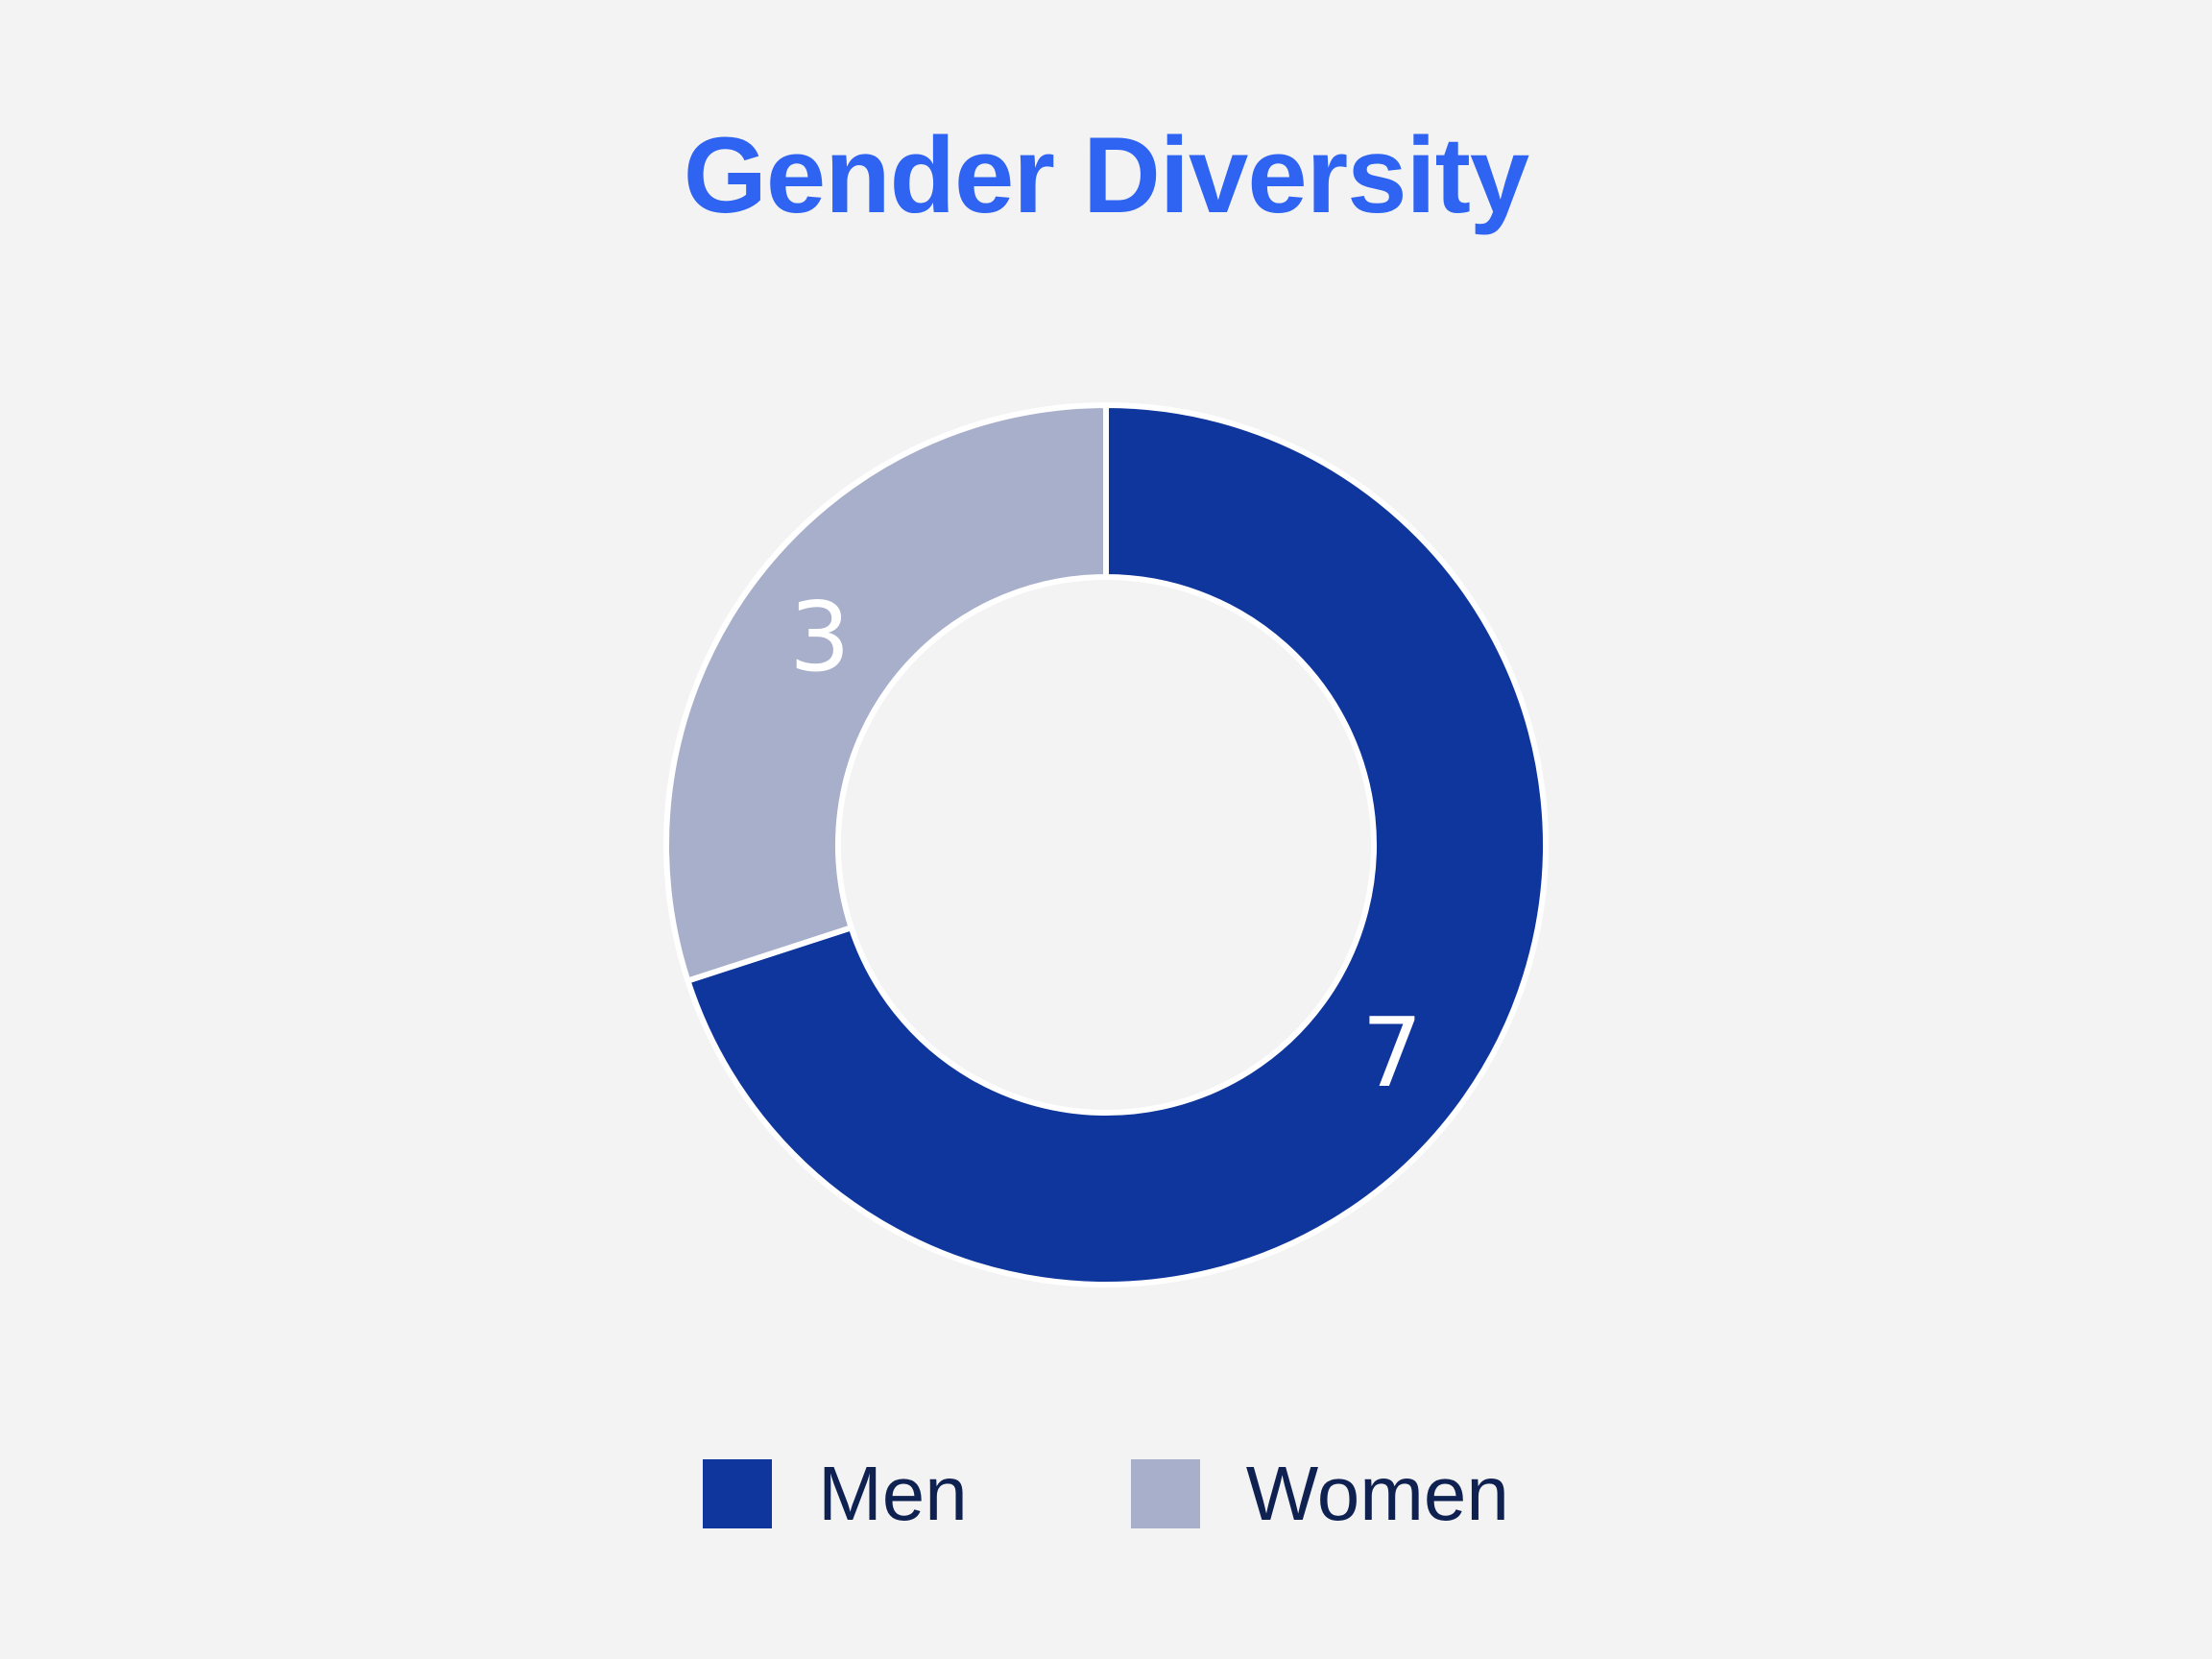 The image size is (2212, 1659). I want to click on legend-label-men: Men, so click(893, 1493).